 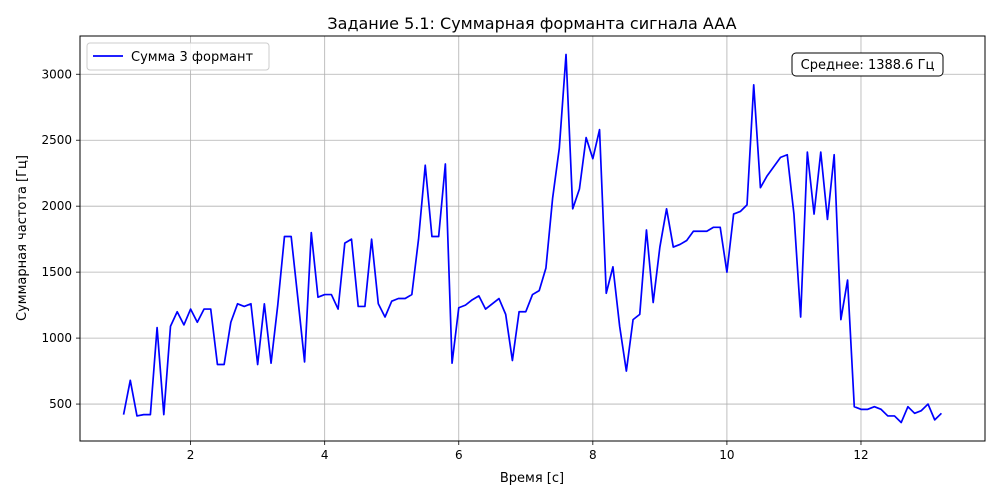 I want to click on legend-entry-label: Сумма 3 формант, so click(x=192, y=57).